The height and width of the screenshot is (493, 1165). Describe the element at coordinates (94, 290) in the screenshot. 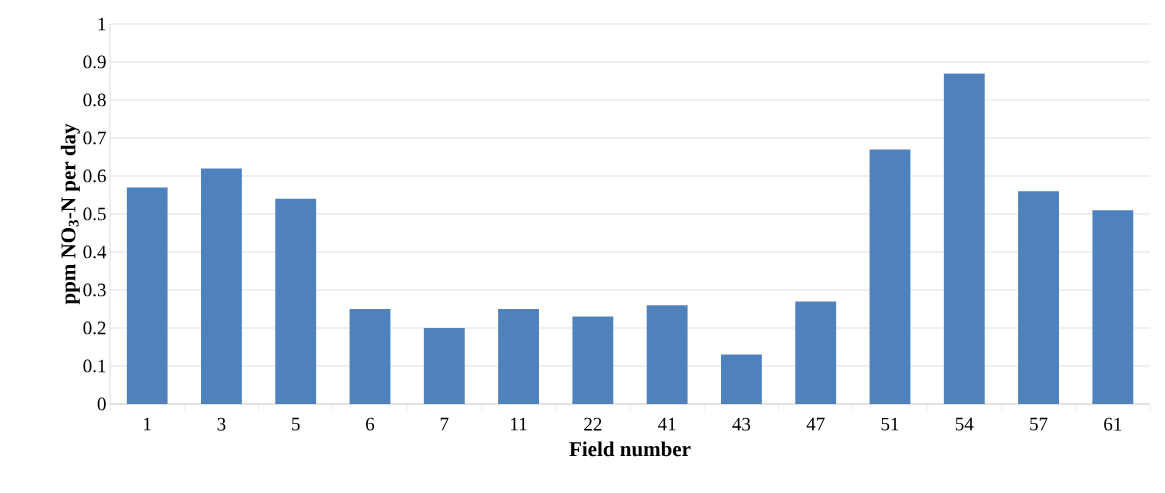

I see `y-tick-label: 0.3` at that location.